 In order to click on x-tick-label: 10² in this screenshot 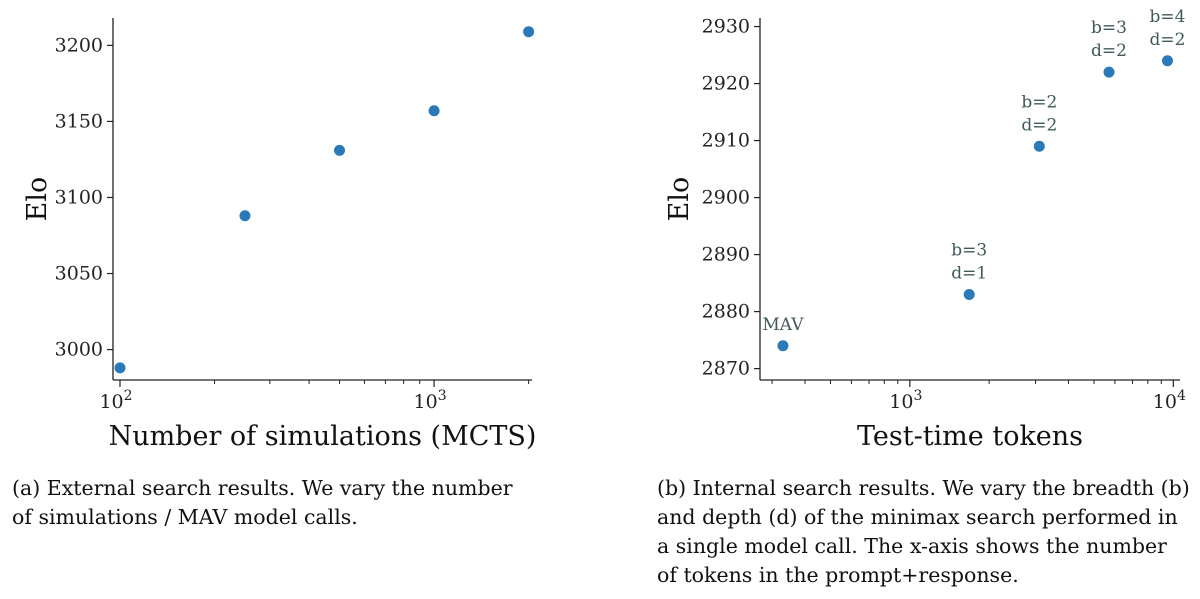, I will do `click(115, 400)`.